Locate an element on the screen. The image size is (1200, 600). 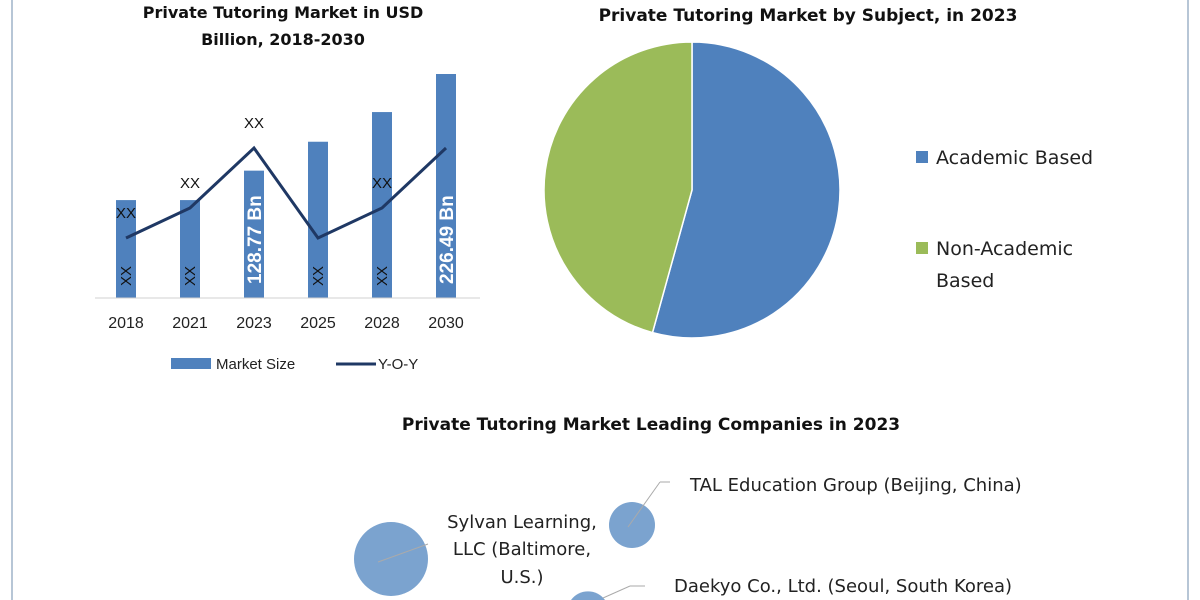
leader-tal is located at coordinates (644, 504).